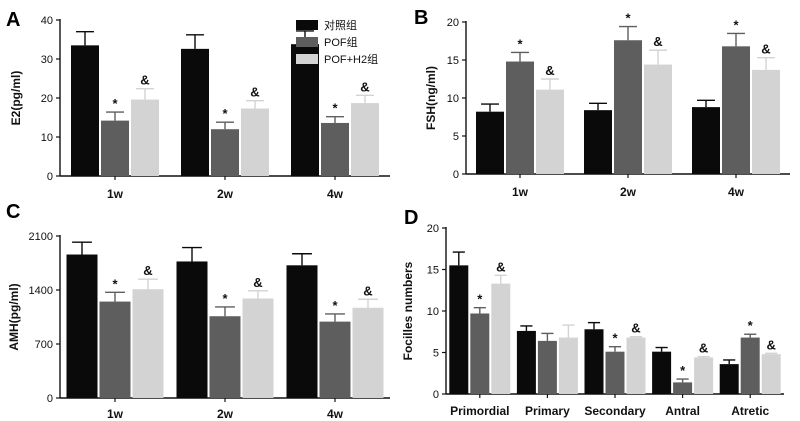 This screenshot has height=421, width=800. Describe the element at coordinates (408, 310) in the screenshot. I see `y-axis-label: Focilles numbers` at that location.